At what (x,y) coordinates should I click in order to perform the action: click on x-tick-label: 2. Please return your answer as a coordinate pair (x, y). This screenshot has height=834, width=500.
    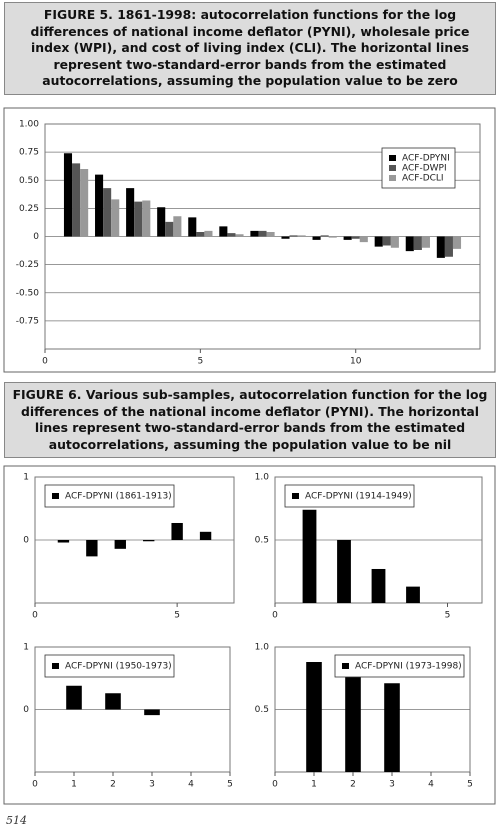
    Looking at the image, I should click on (353, 785).